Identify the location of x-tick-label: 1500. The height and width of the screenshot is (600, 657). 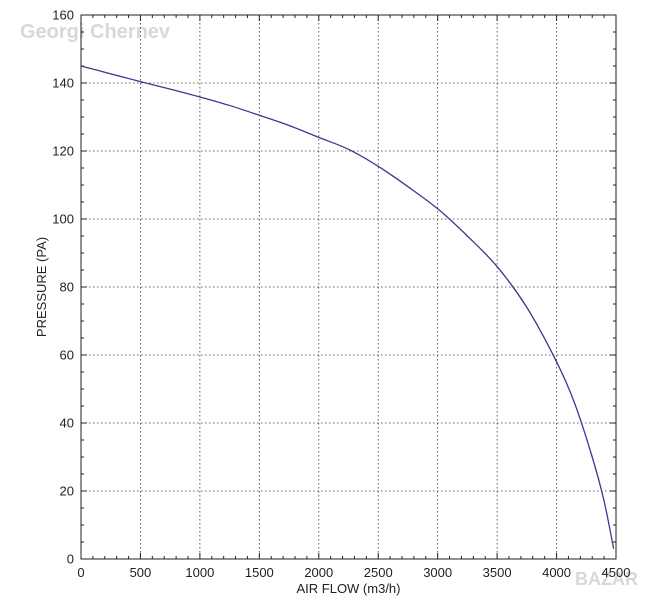
(259, 572).